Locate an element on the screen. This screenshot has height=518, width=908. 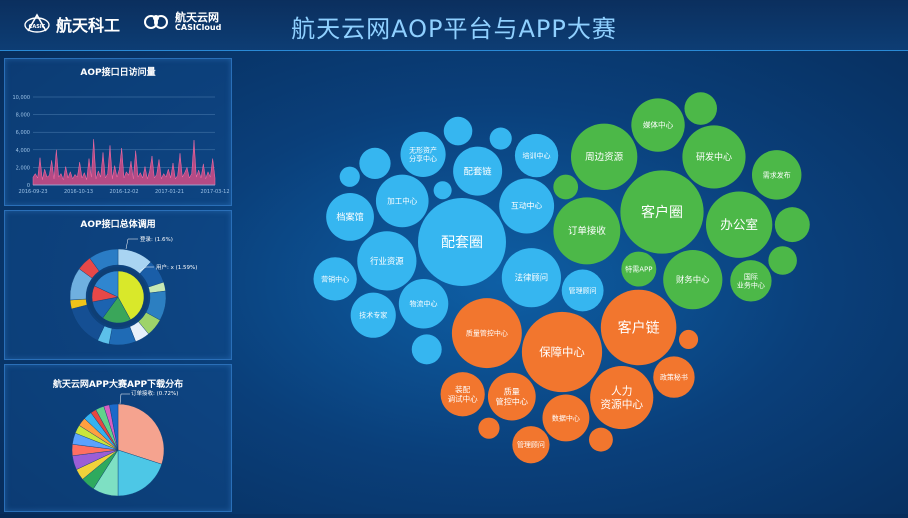
bubble-label: 加工中心 is located at coordinates (402, 201).